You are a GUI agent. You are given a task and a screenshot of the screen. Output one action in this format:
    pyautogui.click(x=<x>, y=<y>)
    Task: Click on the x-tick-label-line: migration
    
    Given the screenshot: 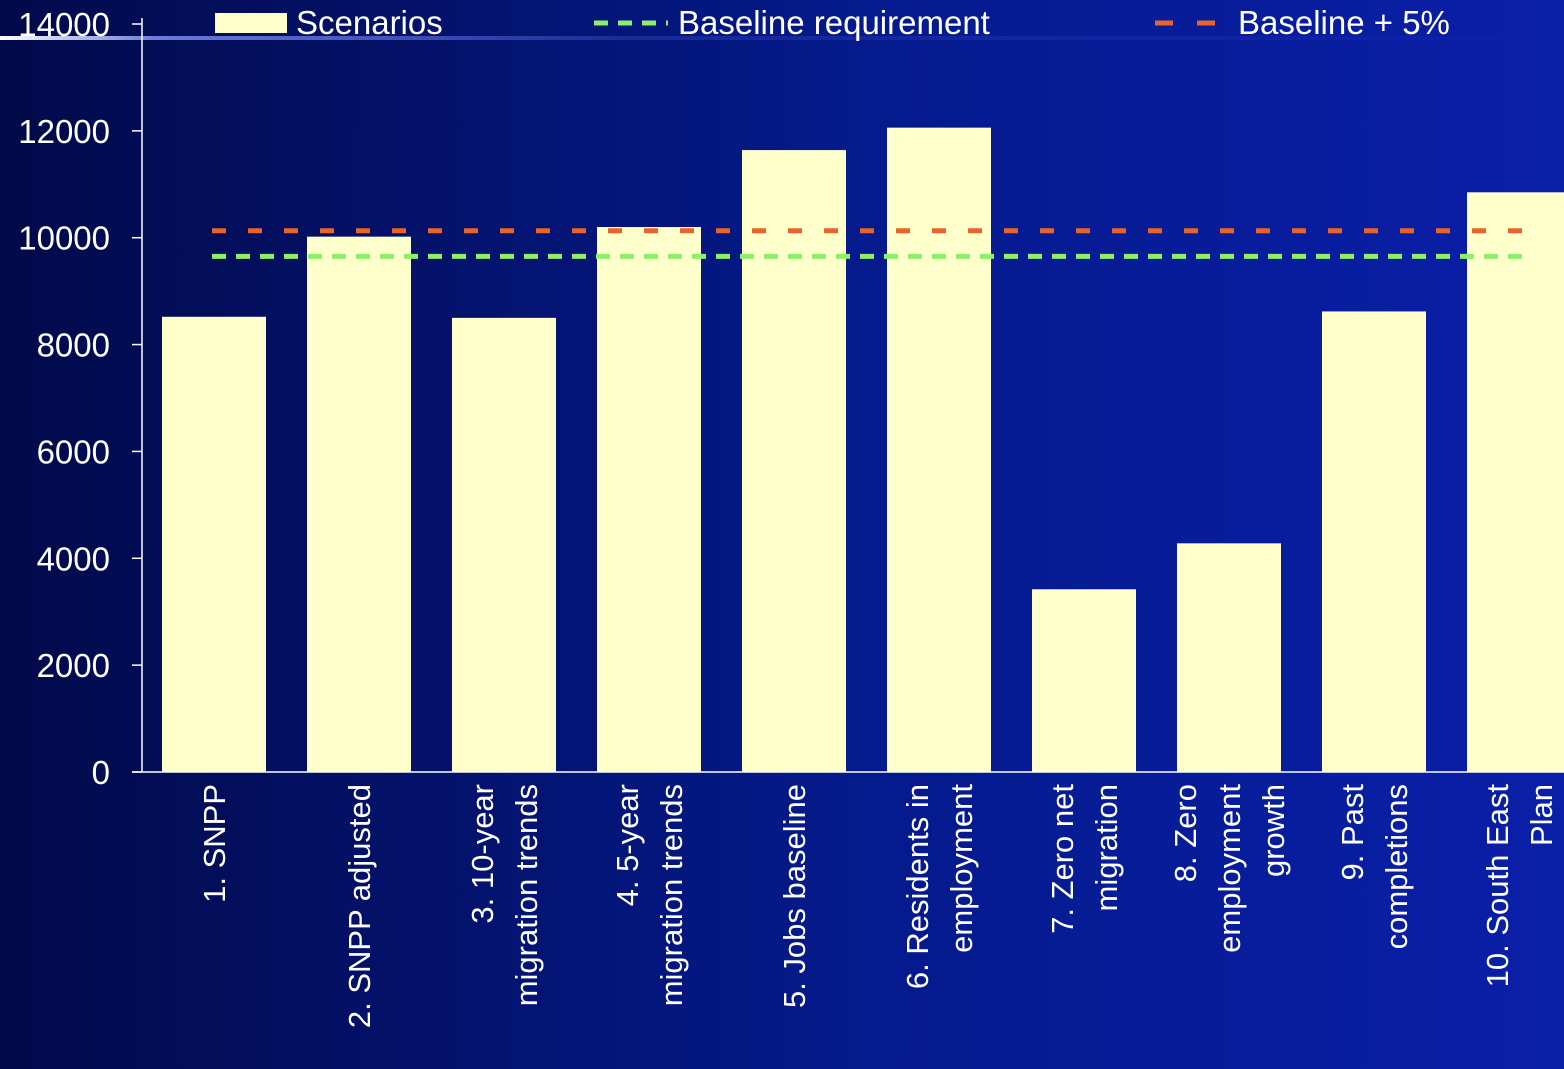 What is the action you would take?
    pyautogui.click(x=1106, y=848)
    